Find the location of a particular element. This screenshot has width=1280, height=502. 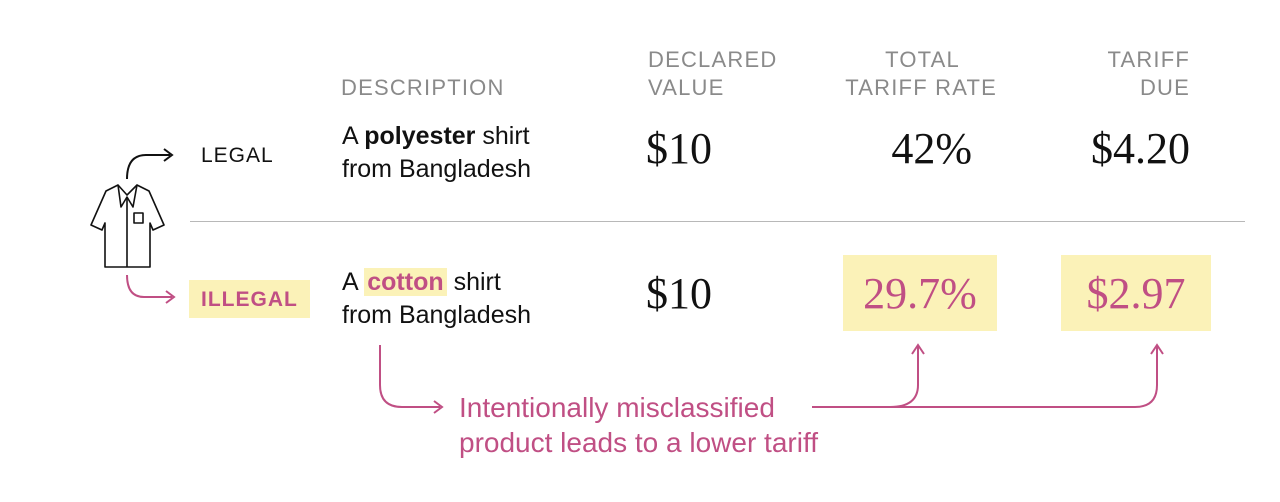

header-tariff-due: TARIFF DUE is located at coordinates (1115, 74).